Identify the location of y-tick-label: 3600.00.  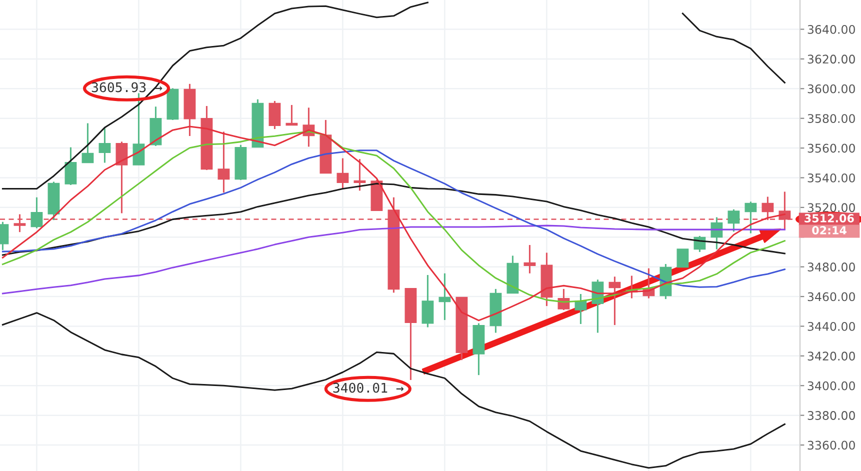
(831, 89).